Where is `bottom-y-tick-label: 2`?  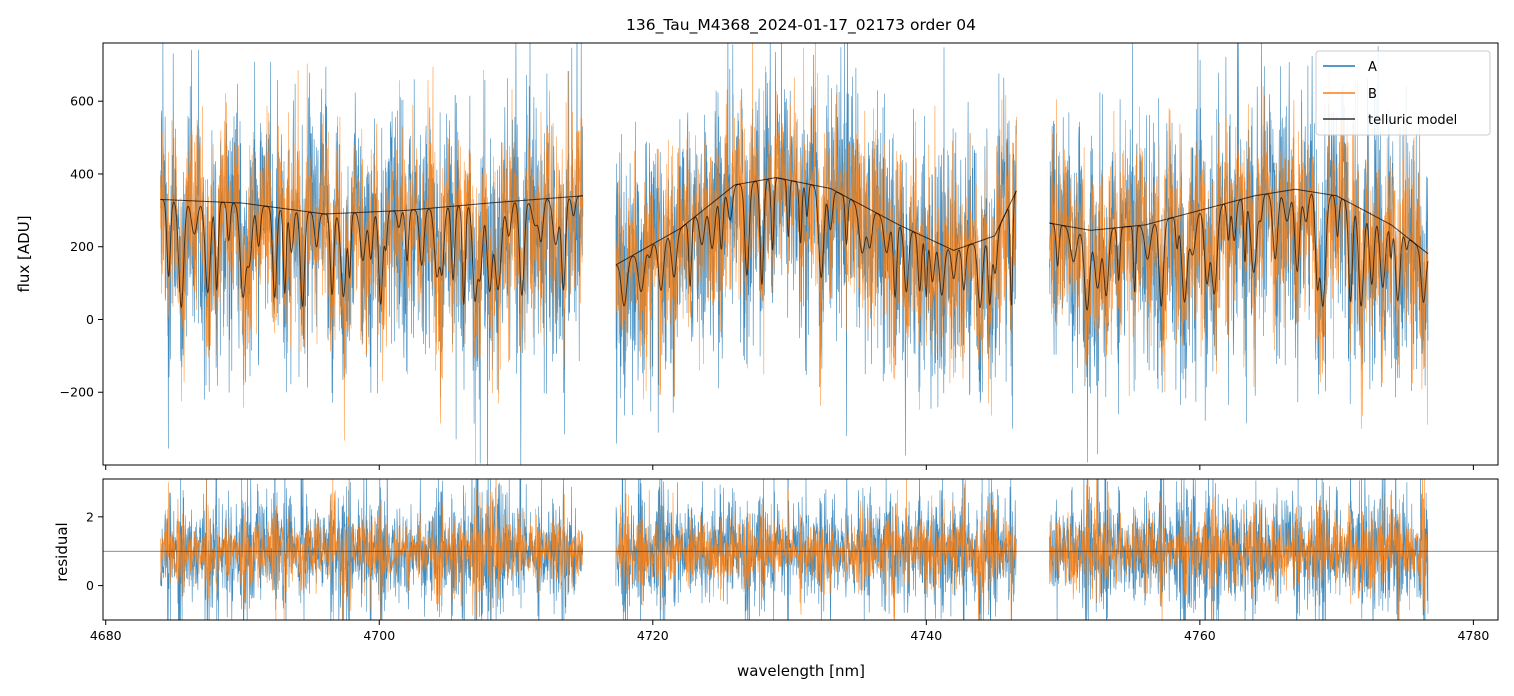 bottom-y-tick-label: 2 is located at coordinates (90, 516).